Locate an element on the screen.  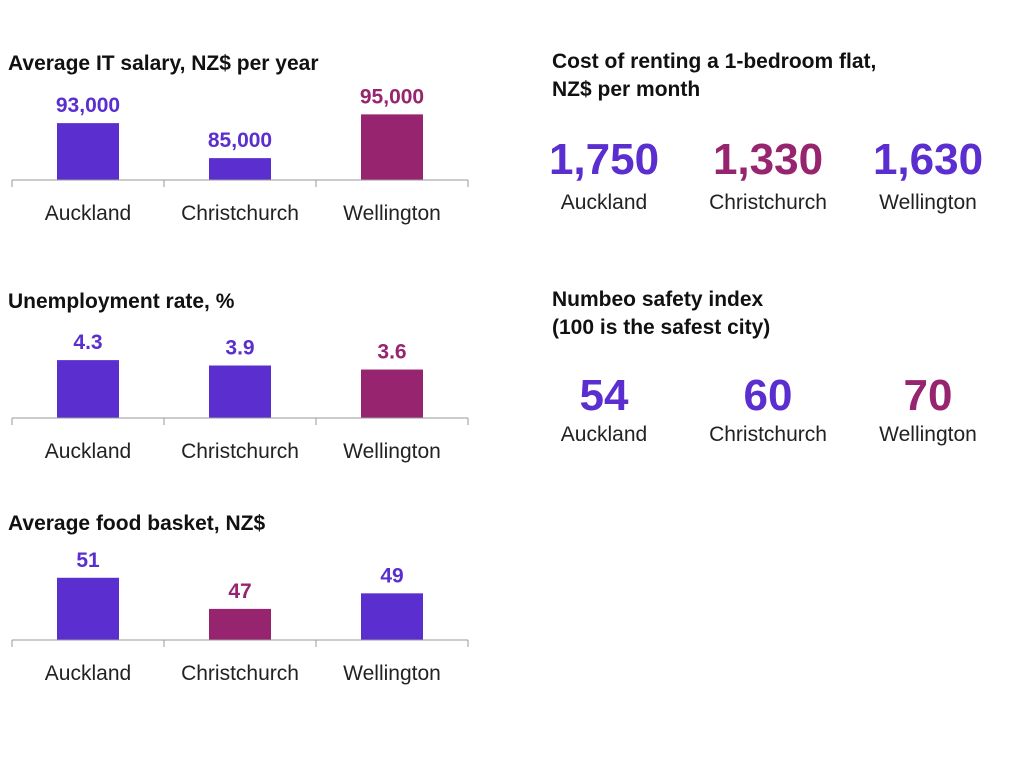
value-label-christchurch: 85,000 is located at coordinates (240, 140).